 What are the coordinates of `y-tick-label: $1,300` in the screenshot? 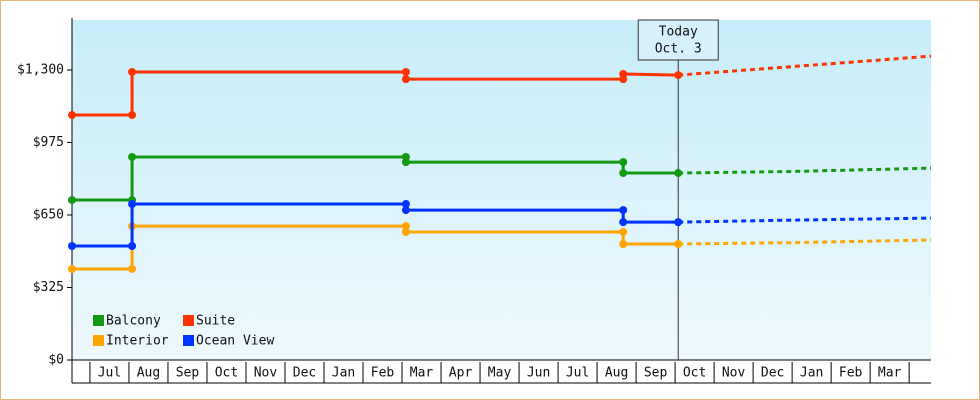 It's located at (40, 69).